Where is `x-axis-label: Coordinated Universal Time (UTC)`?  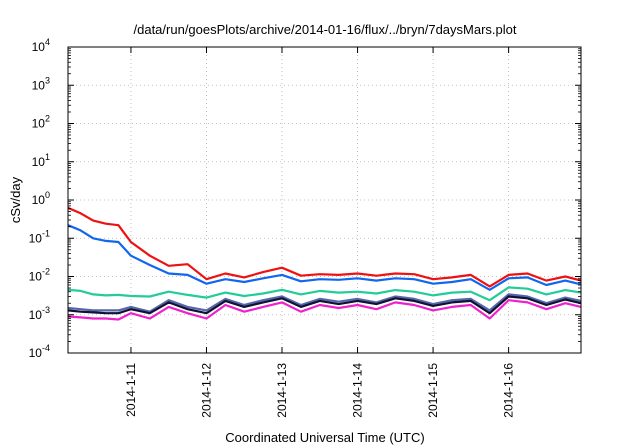
x-axis-label: Coordinated Universal Time (UTC) is located at coordinates (324, 437).